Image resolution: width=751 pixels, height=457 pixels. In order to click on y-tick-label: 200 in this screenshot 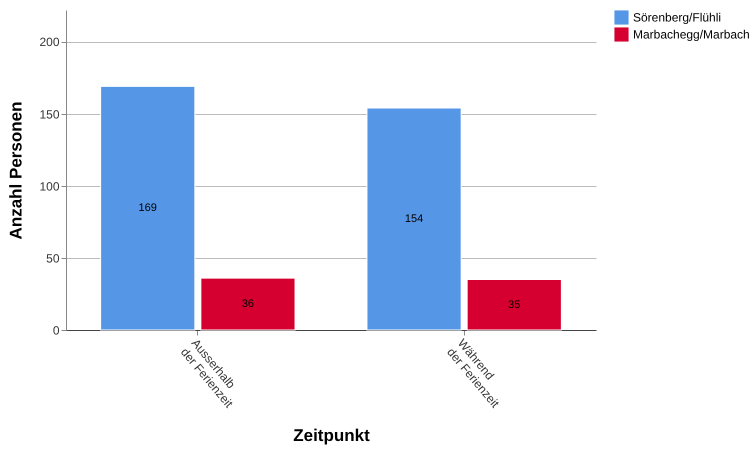, I will do `click(49, 42)`.